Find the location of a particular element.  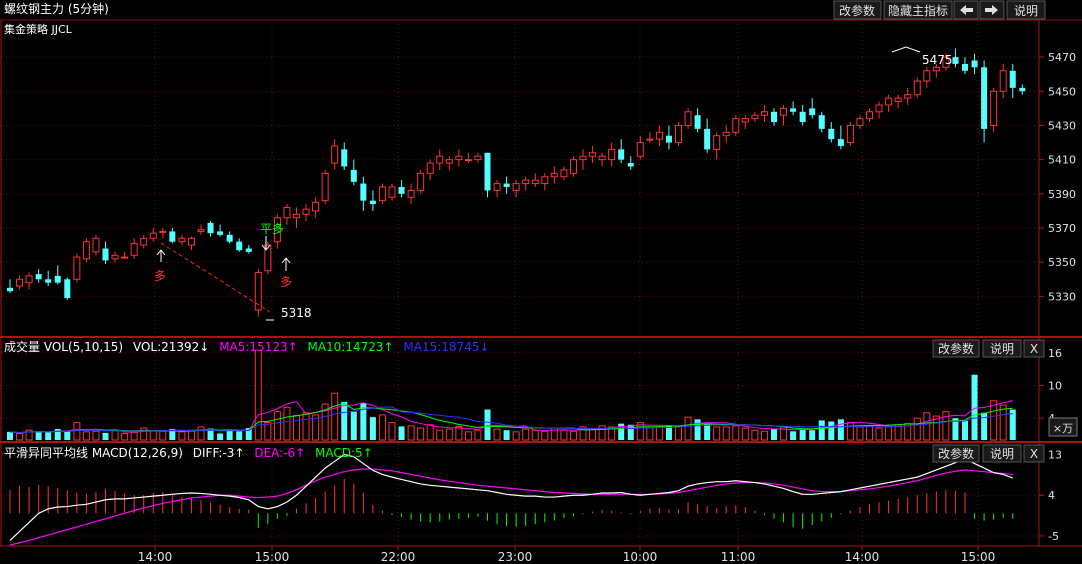

hide-indicator-button-label: 隐藏主指标 is located at coordinates (918, 10).